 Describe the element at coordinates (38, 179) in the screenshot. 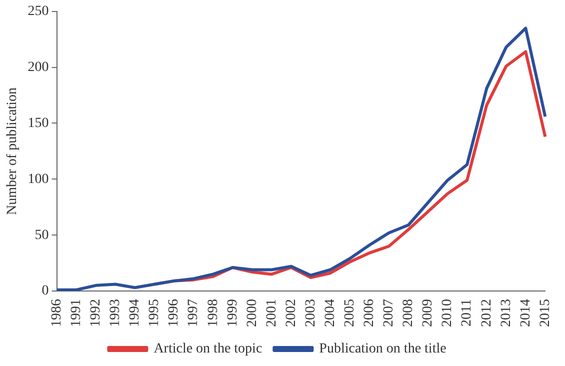

I see `y-tick-label: 100` at that location.